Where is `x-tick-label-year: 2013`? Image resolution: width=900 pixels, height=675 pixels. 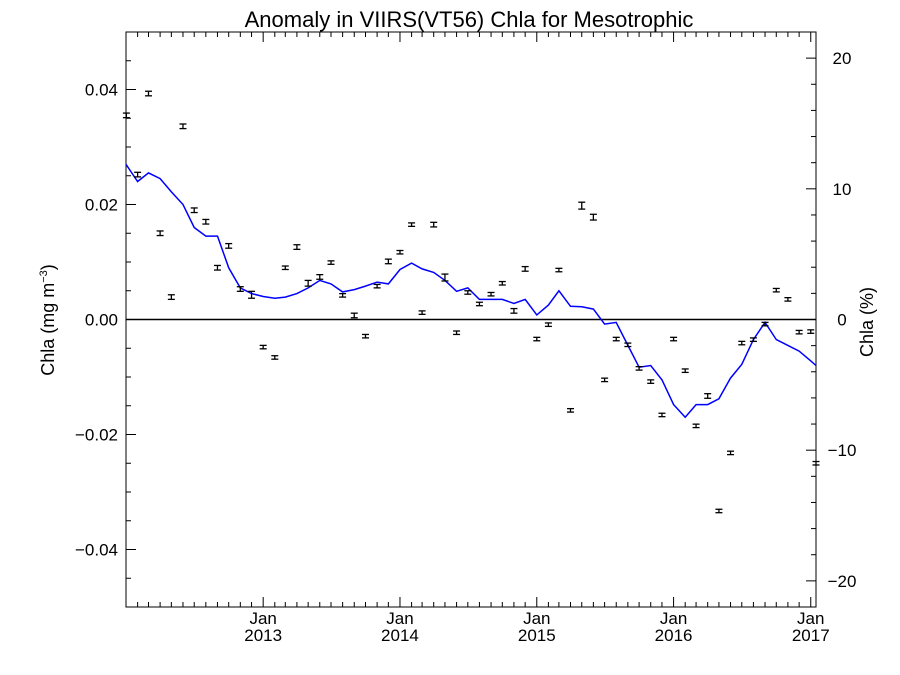
x-tick-label-year: 2013 is located at coordinates (263, 635).